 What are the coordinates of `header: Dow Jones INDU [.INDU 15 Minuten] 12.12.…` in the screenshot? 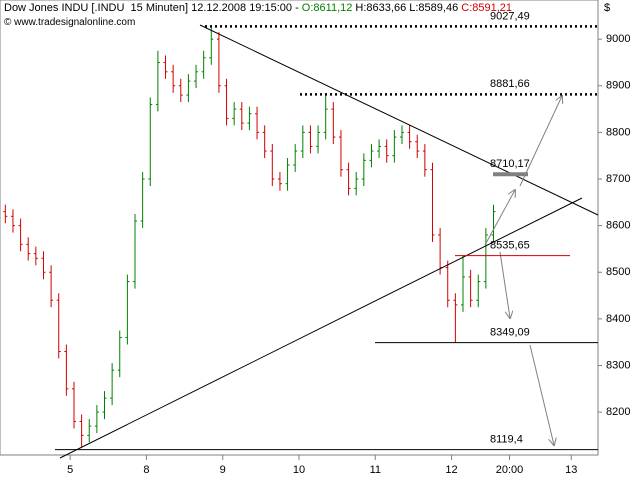 It's located at (258, 8).